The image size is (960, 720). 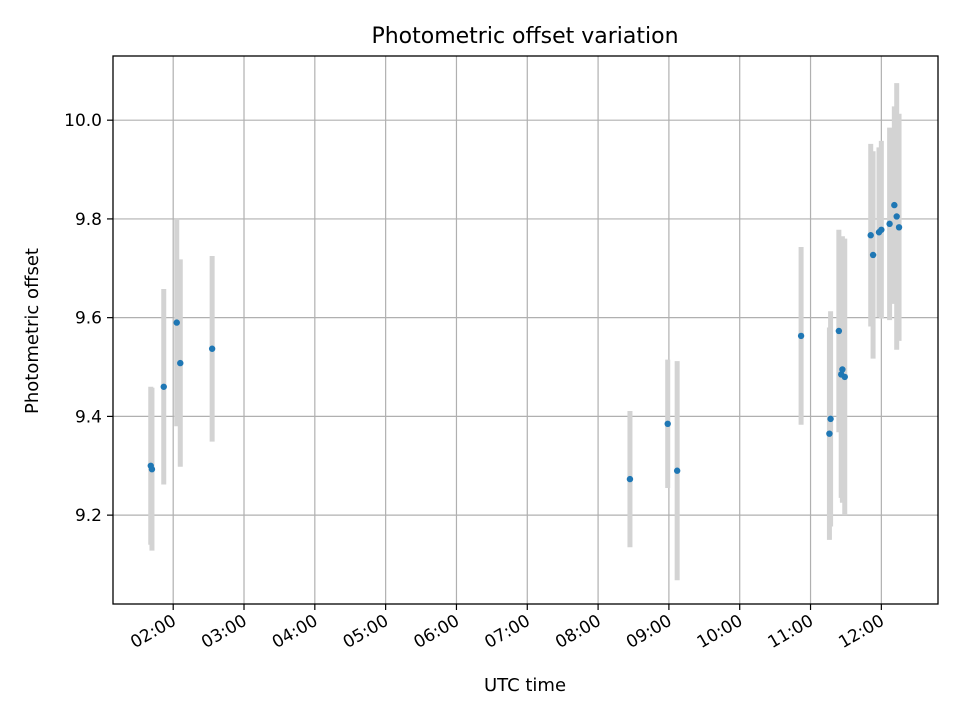 What do you see at coordinates (578, 632) in the screenshot?
I see `x-tick-label: 08:00` at bounding box center [578, 632].